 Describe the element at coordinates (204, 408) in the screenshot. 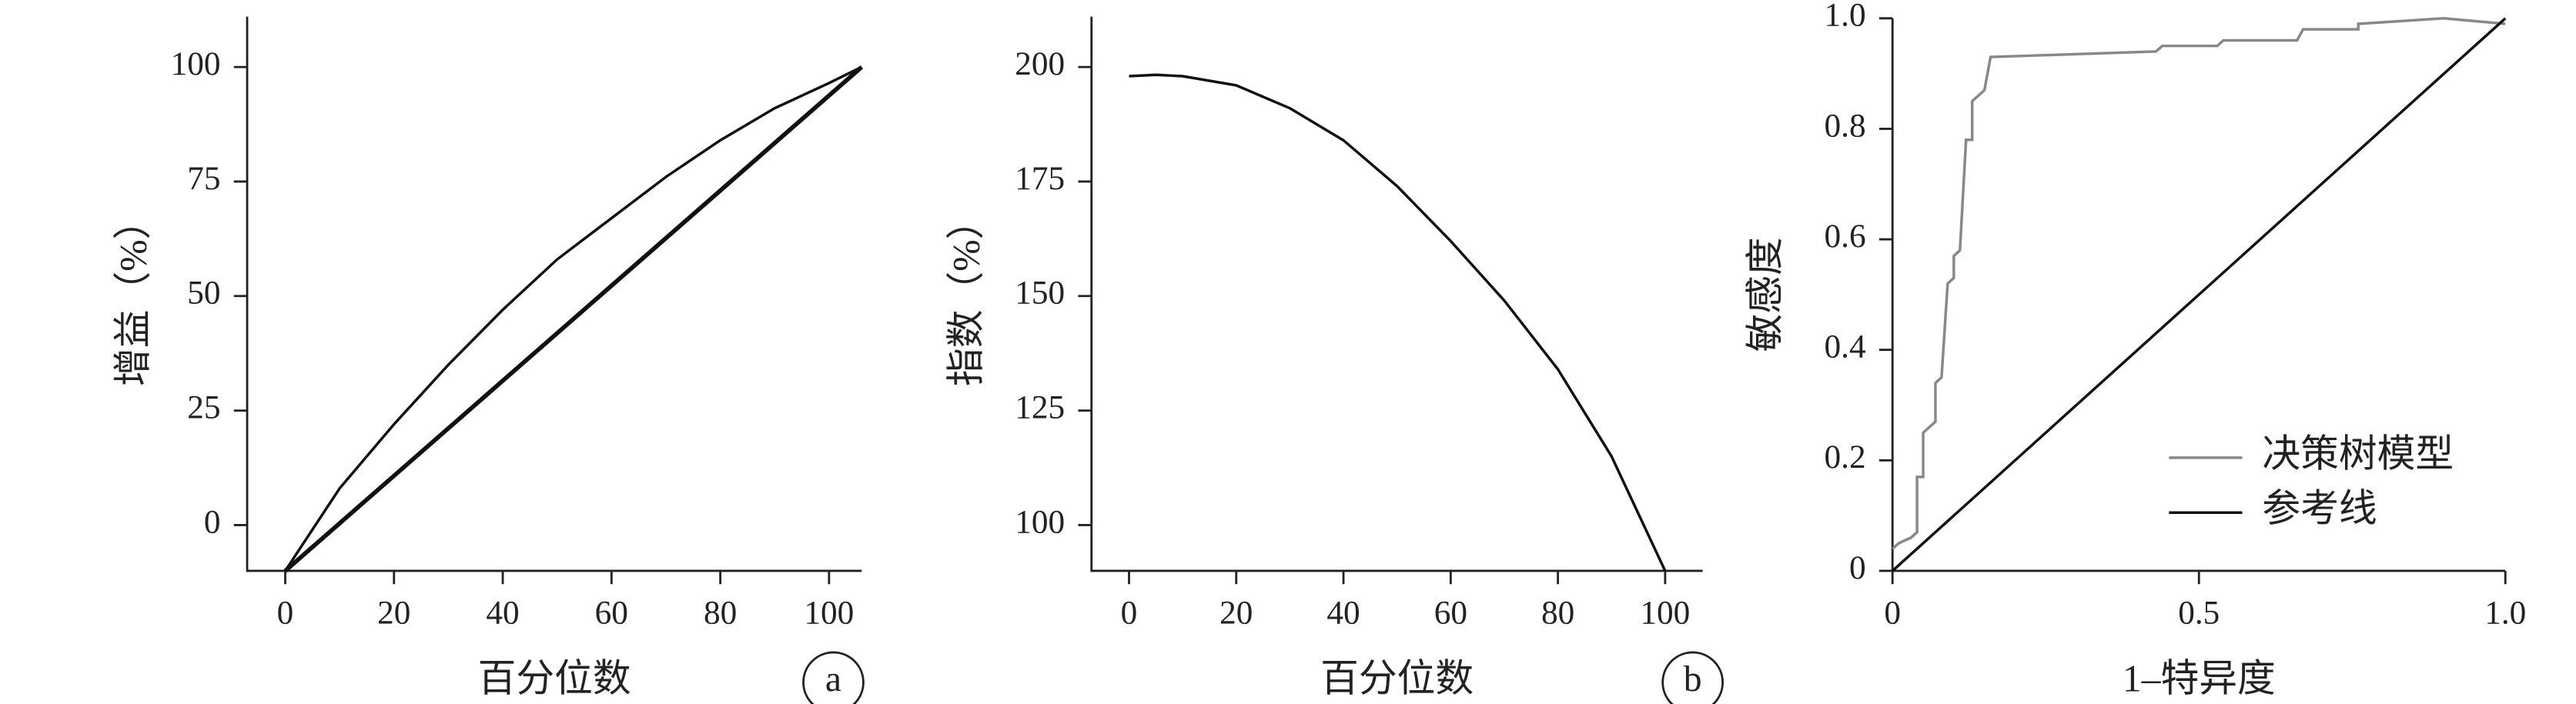

I see `y-tick-label: 25` at that location.